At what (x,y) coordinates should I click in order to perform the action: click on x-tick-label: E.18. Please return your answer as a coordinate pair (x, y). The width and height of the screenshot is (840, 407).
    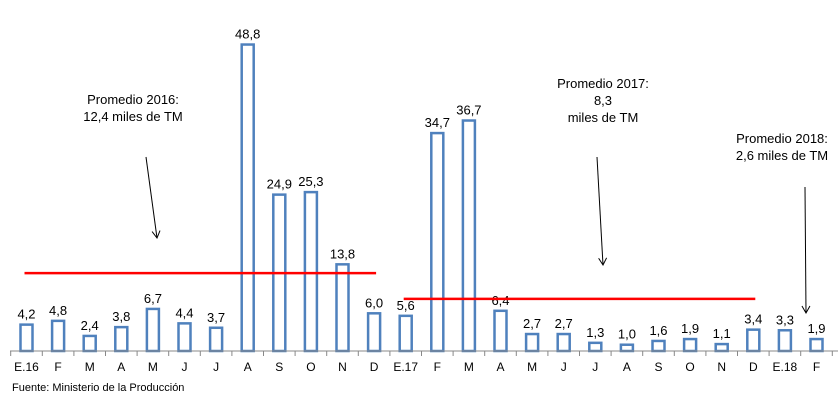
    Looking at the image, I should click on (785, 367).